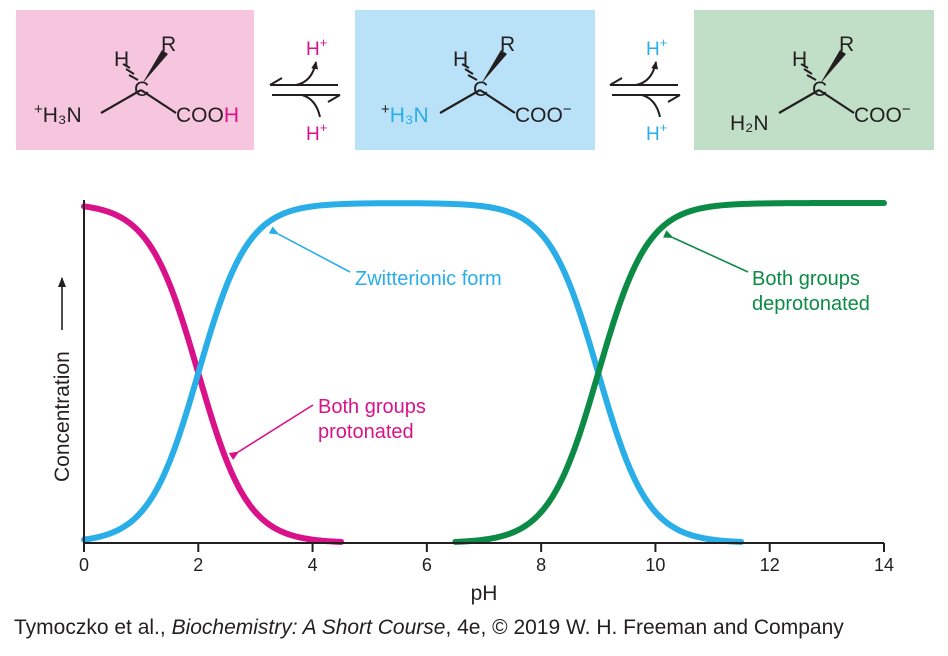  I want to click on form-deprotonated: H R C H₂N COO−, so click(814, 80).